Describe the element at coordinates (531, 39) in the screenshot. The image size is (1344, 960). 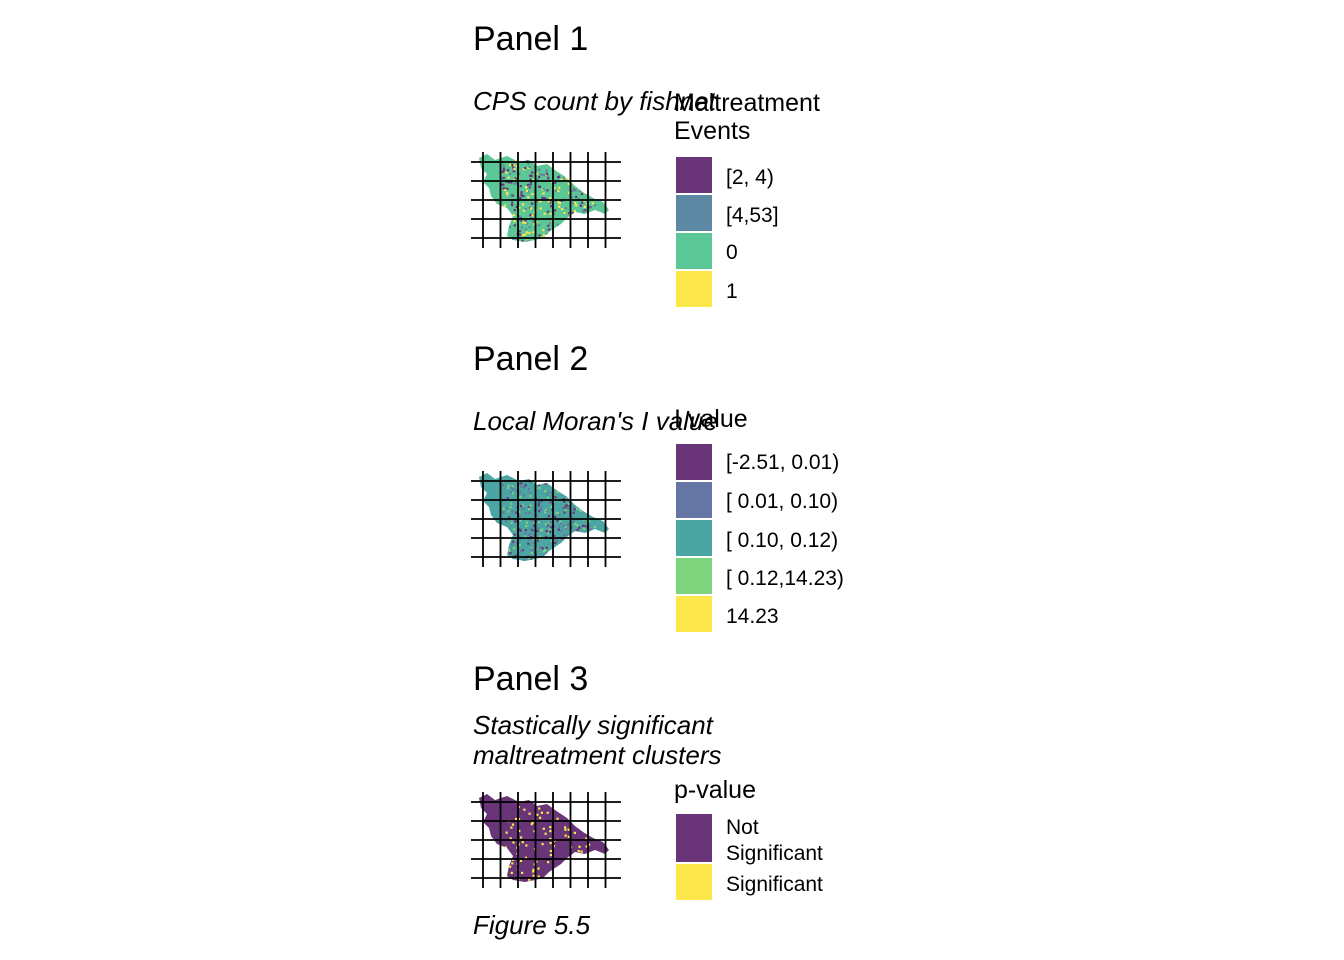
I see `panel-1-title: Panel 1` at that location.